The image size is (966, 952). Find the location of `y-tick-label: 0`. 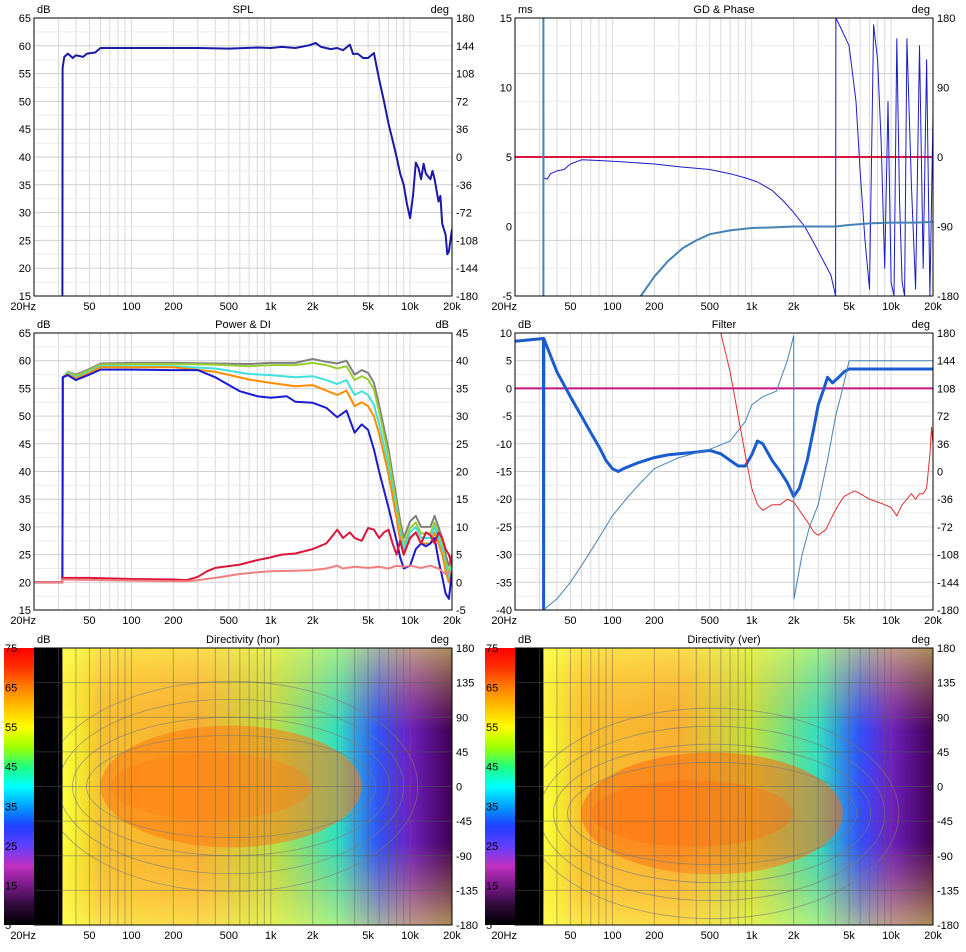

y-tick-label: 0 is located at coordinates (509, 389).